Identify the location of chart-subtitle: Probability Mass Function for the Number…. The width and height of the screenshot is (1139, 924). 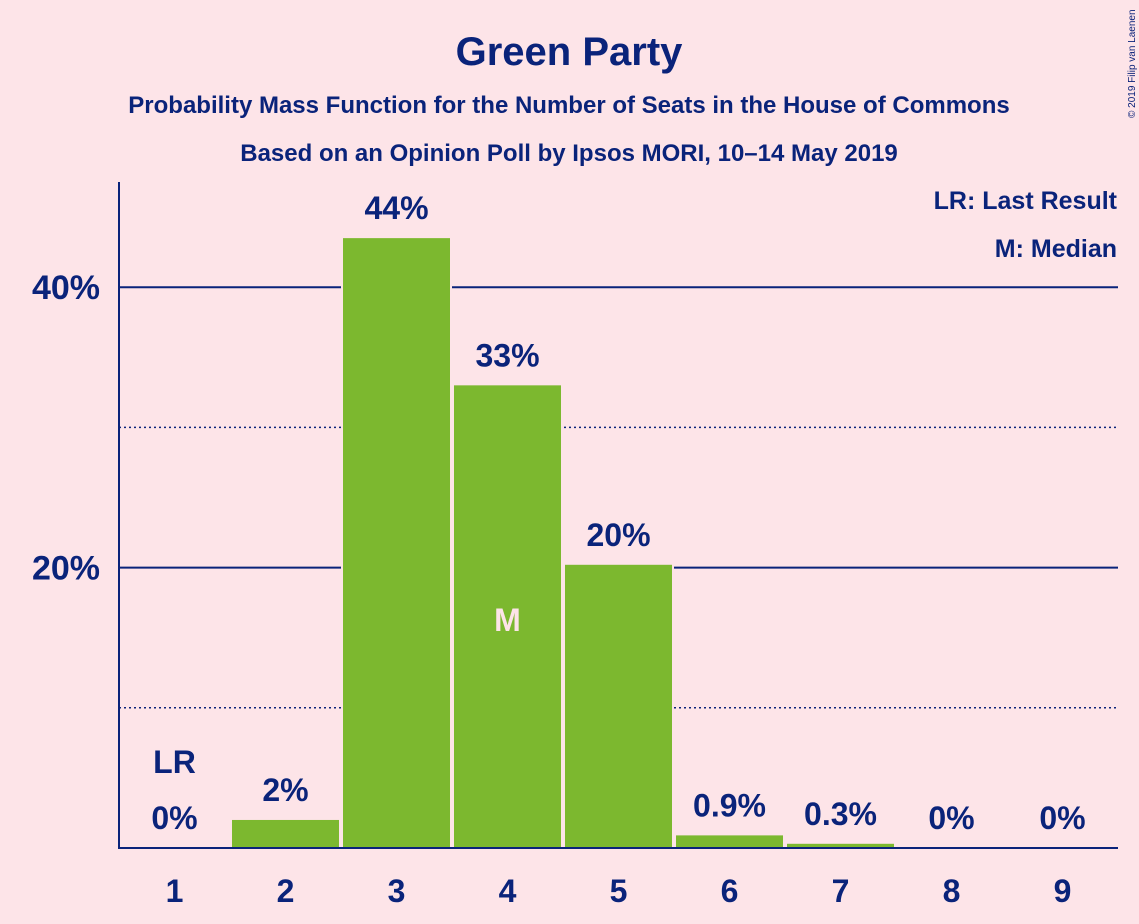
(568, 105).